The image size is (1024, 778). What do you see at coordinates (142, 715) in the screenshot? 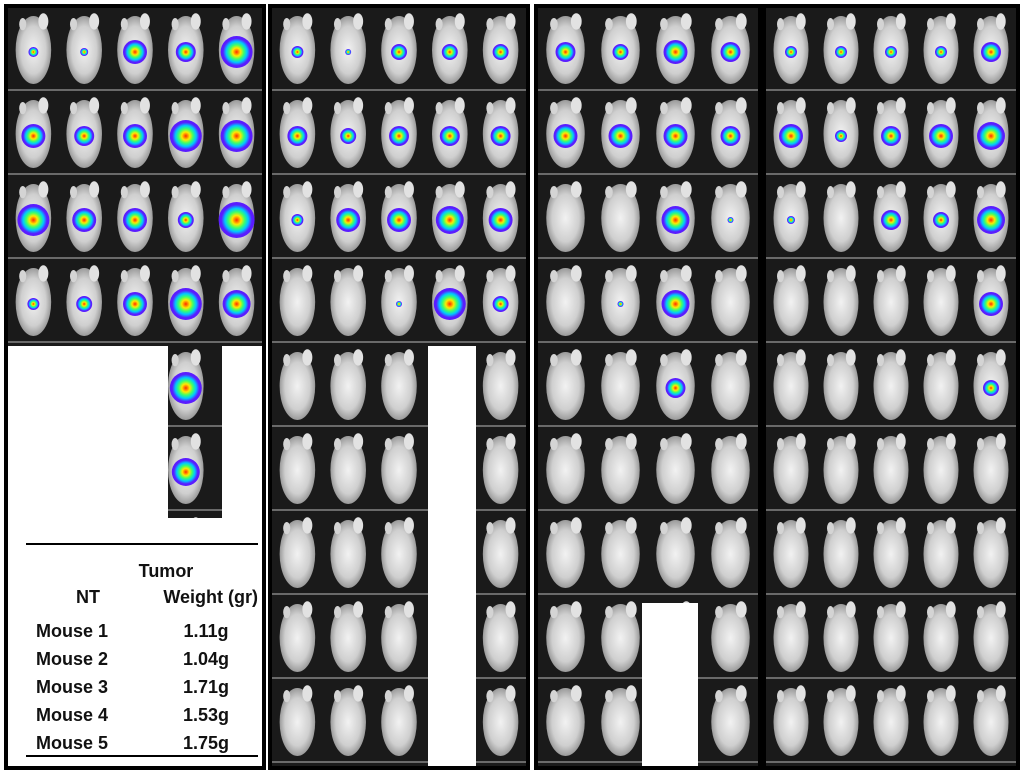
I see `table-row: Mouse 4 1.53g` at bounding box center [142, 715].